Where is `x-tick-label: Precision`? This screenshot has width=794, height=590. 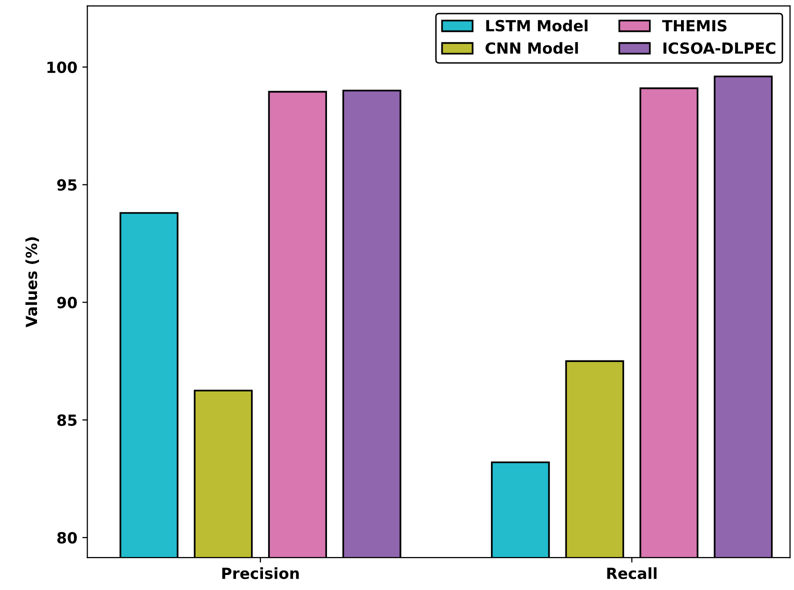
x-tick-label: Precision is located at coordinates (260, 573).